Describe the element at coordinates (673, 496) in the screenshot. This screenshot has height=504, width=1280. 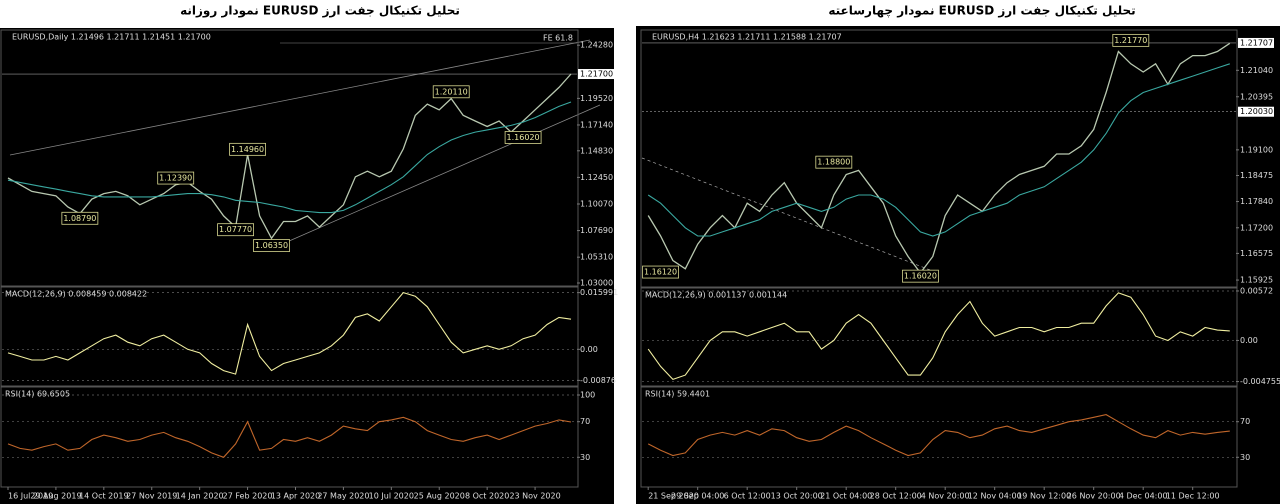
I see `x-tick-label: 21 Sep 2020` at that location.